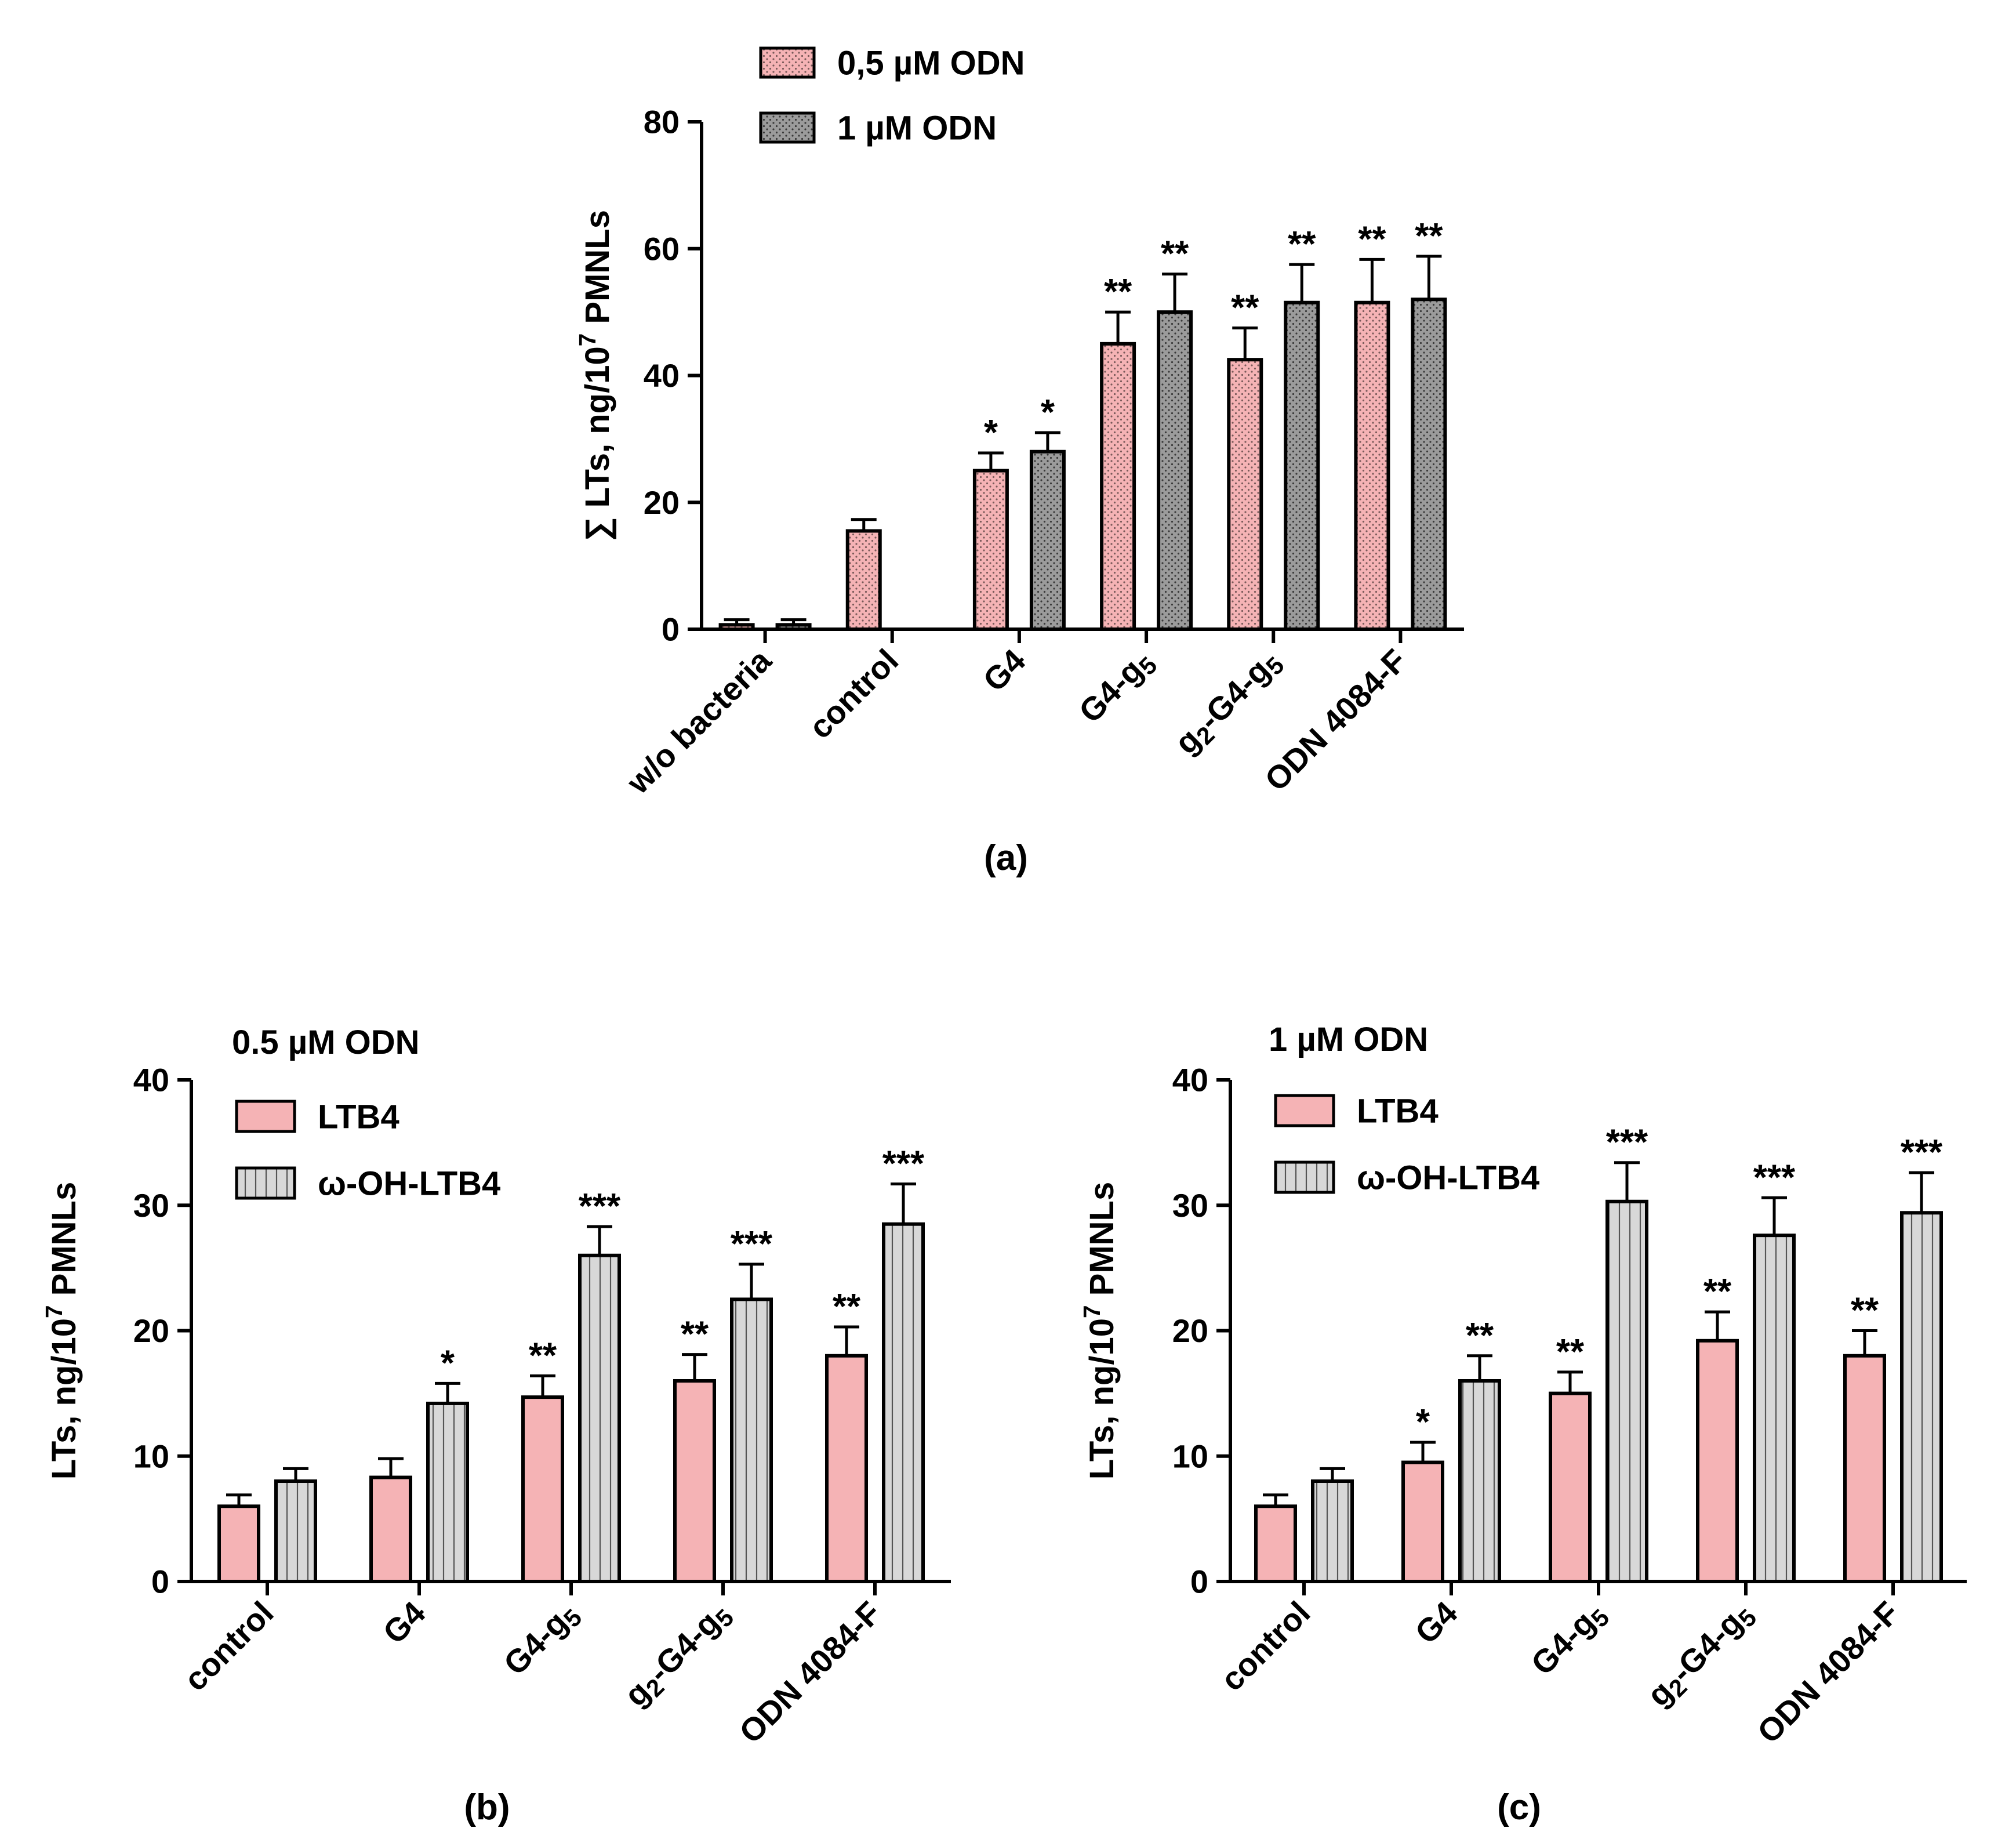 This screenshot has width=2016, height=1839. What do you see at coordinates (487, 1807) in the screenshot?
I see `panel-label: (b)` at bounding box center [487, 1807].